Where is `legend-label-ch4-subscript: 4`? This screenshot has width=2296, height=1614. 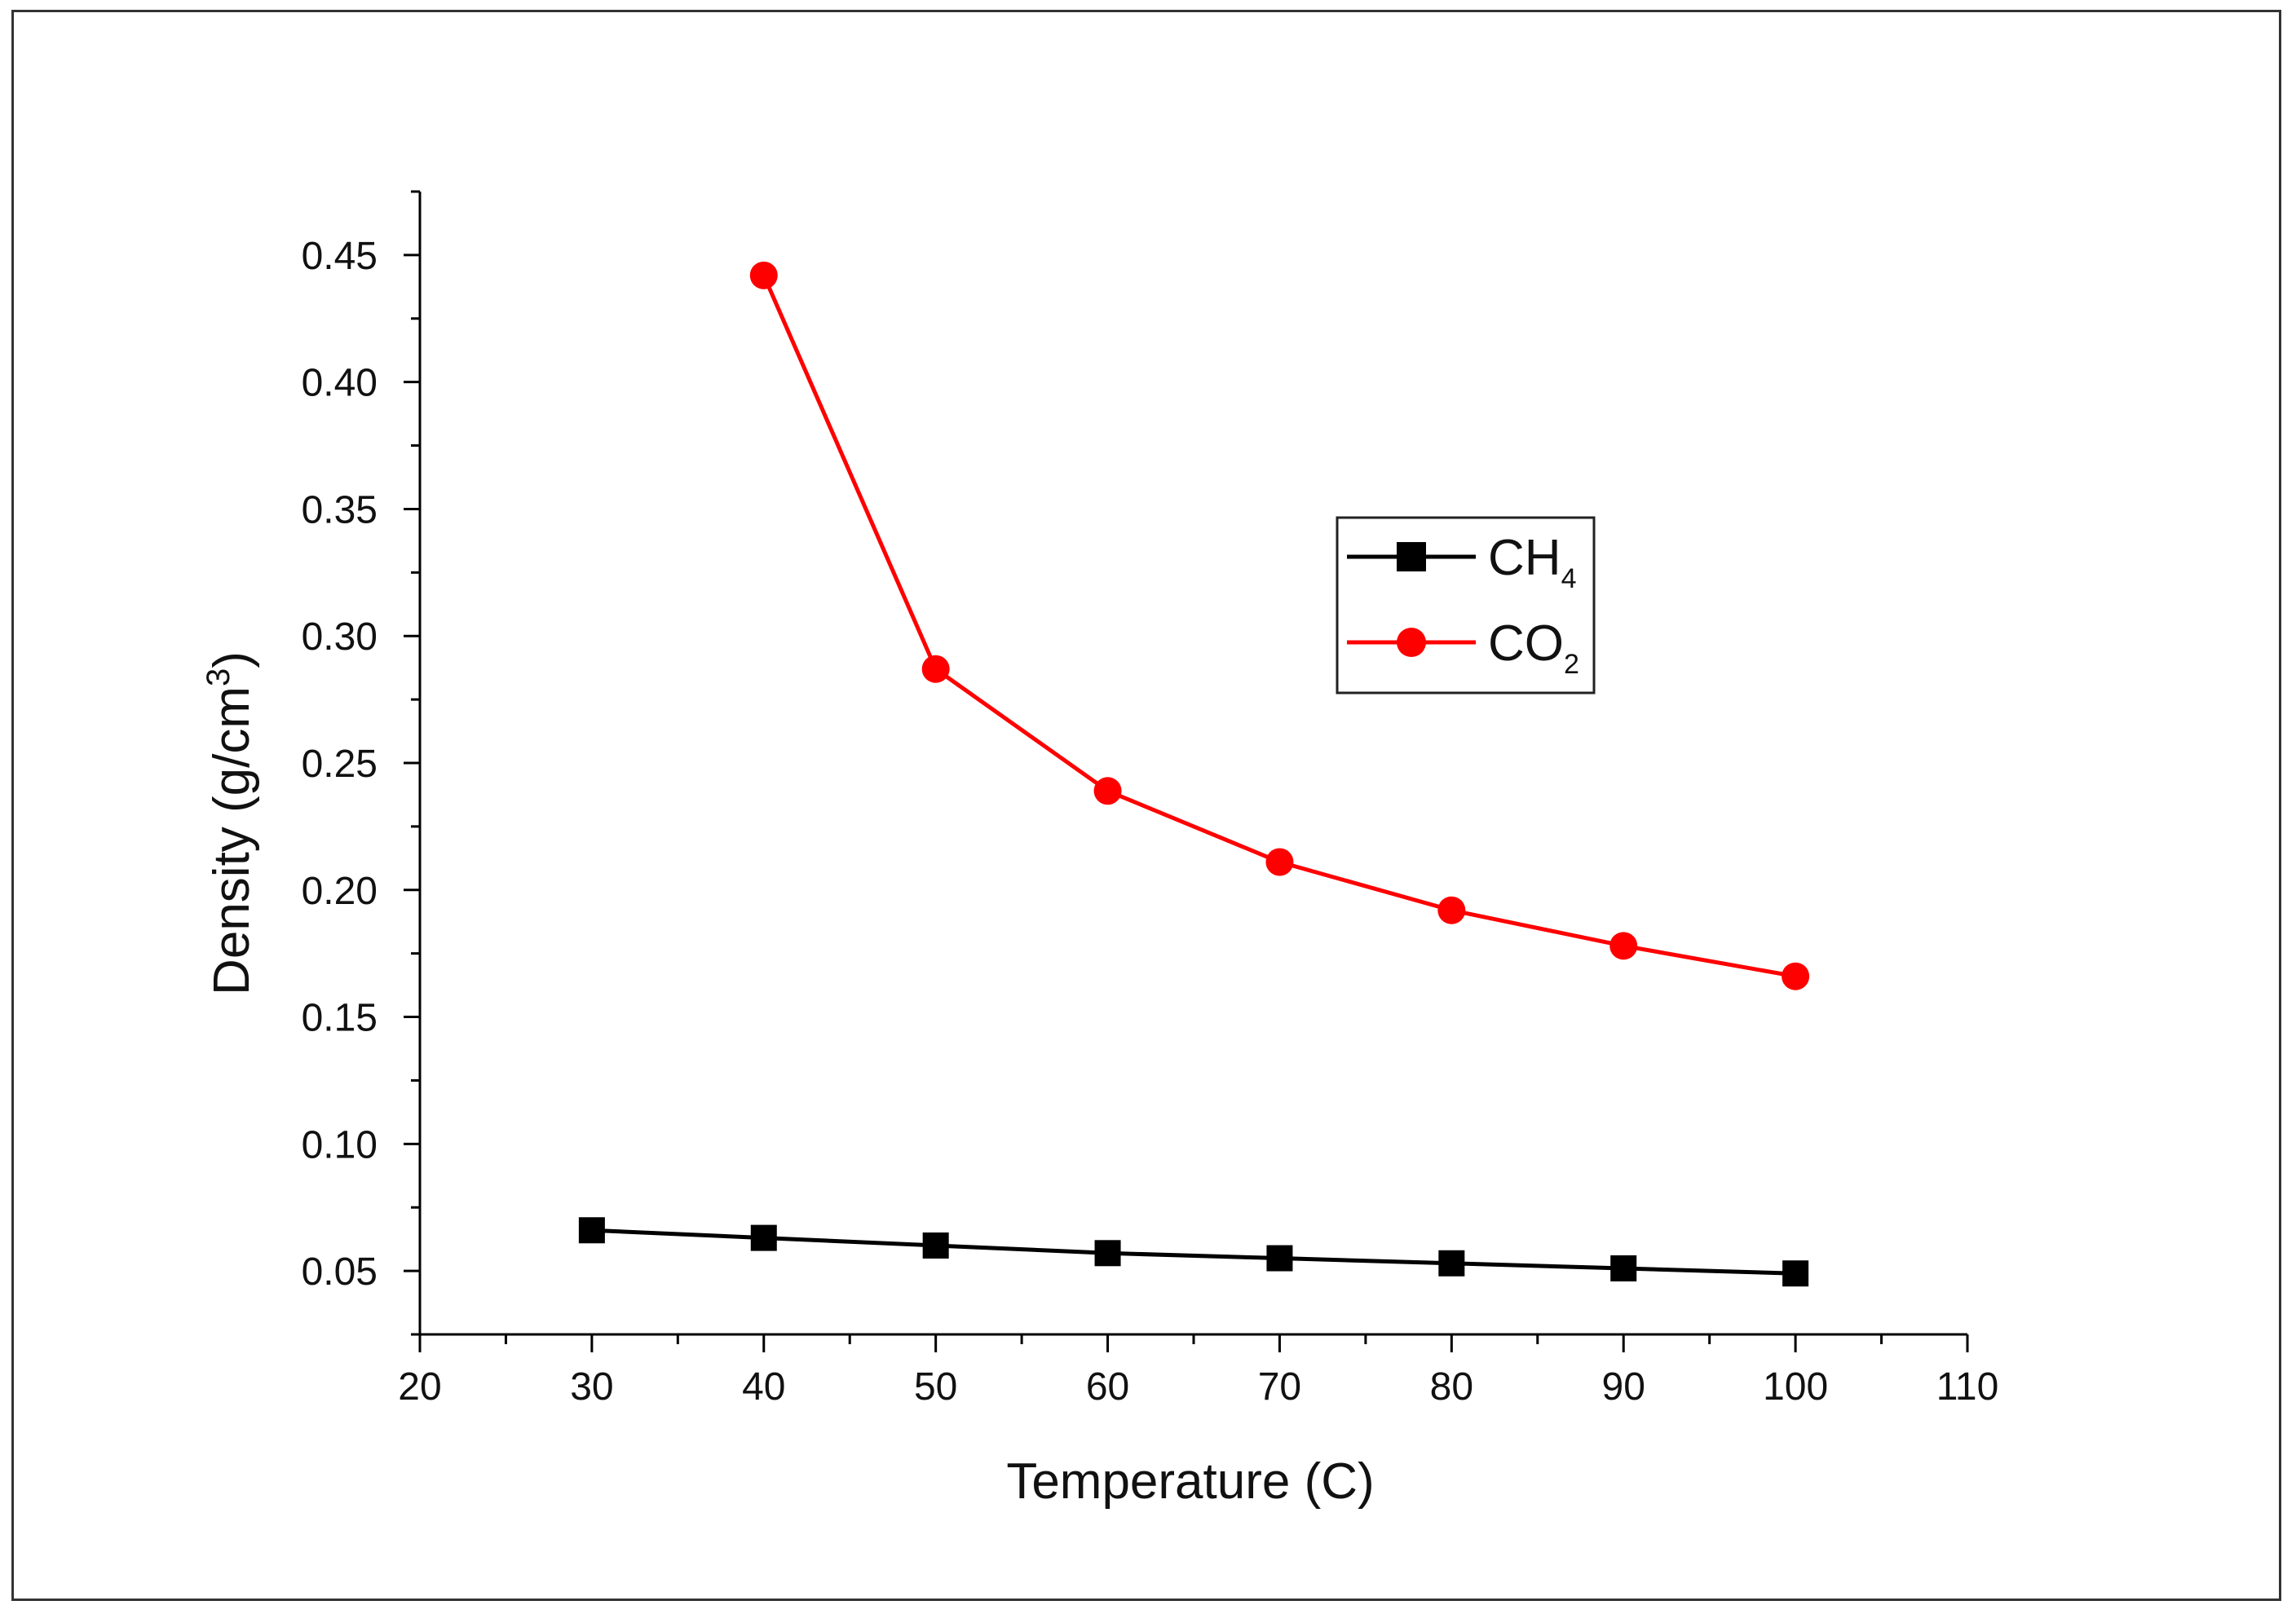
legend-label-ch4-subscript: 4 is located at coordinates (1569, 578).